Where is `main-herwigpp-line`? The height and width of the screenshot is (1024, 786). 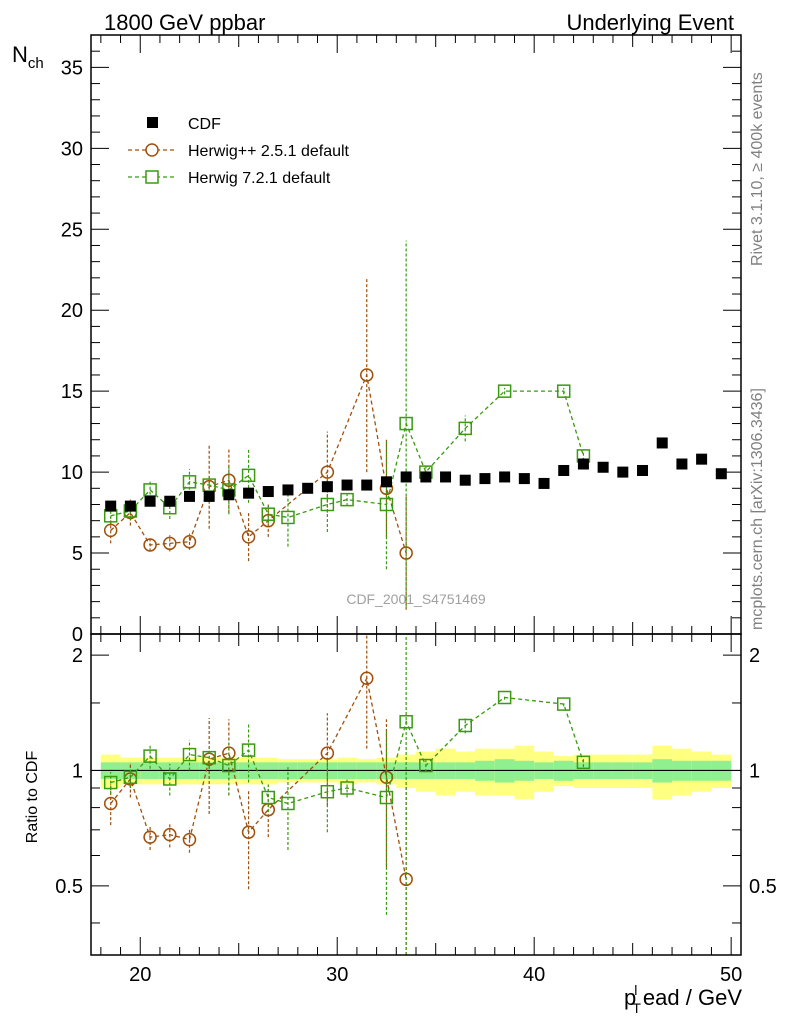
main-herwigpp-line is located at coordinates (258, 463).